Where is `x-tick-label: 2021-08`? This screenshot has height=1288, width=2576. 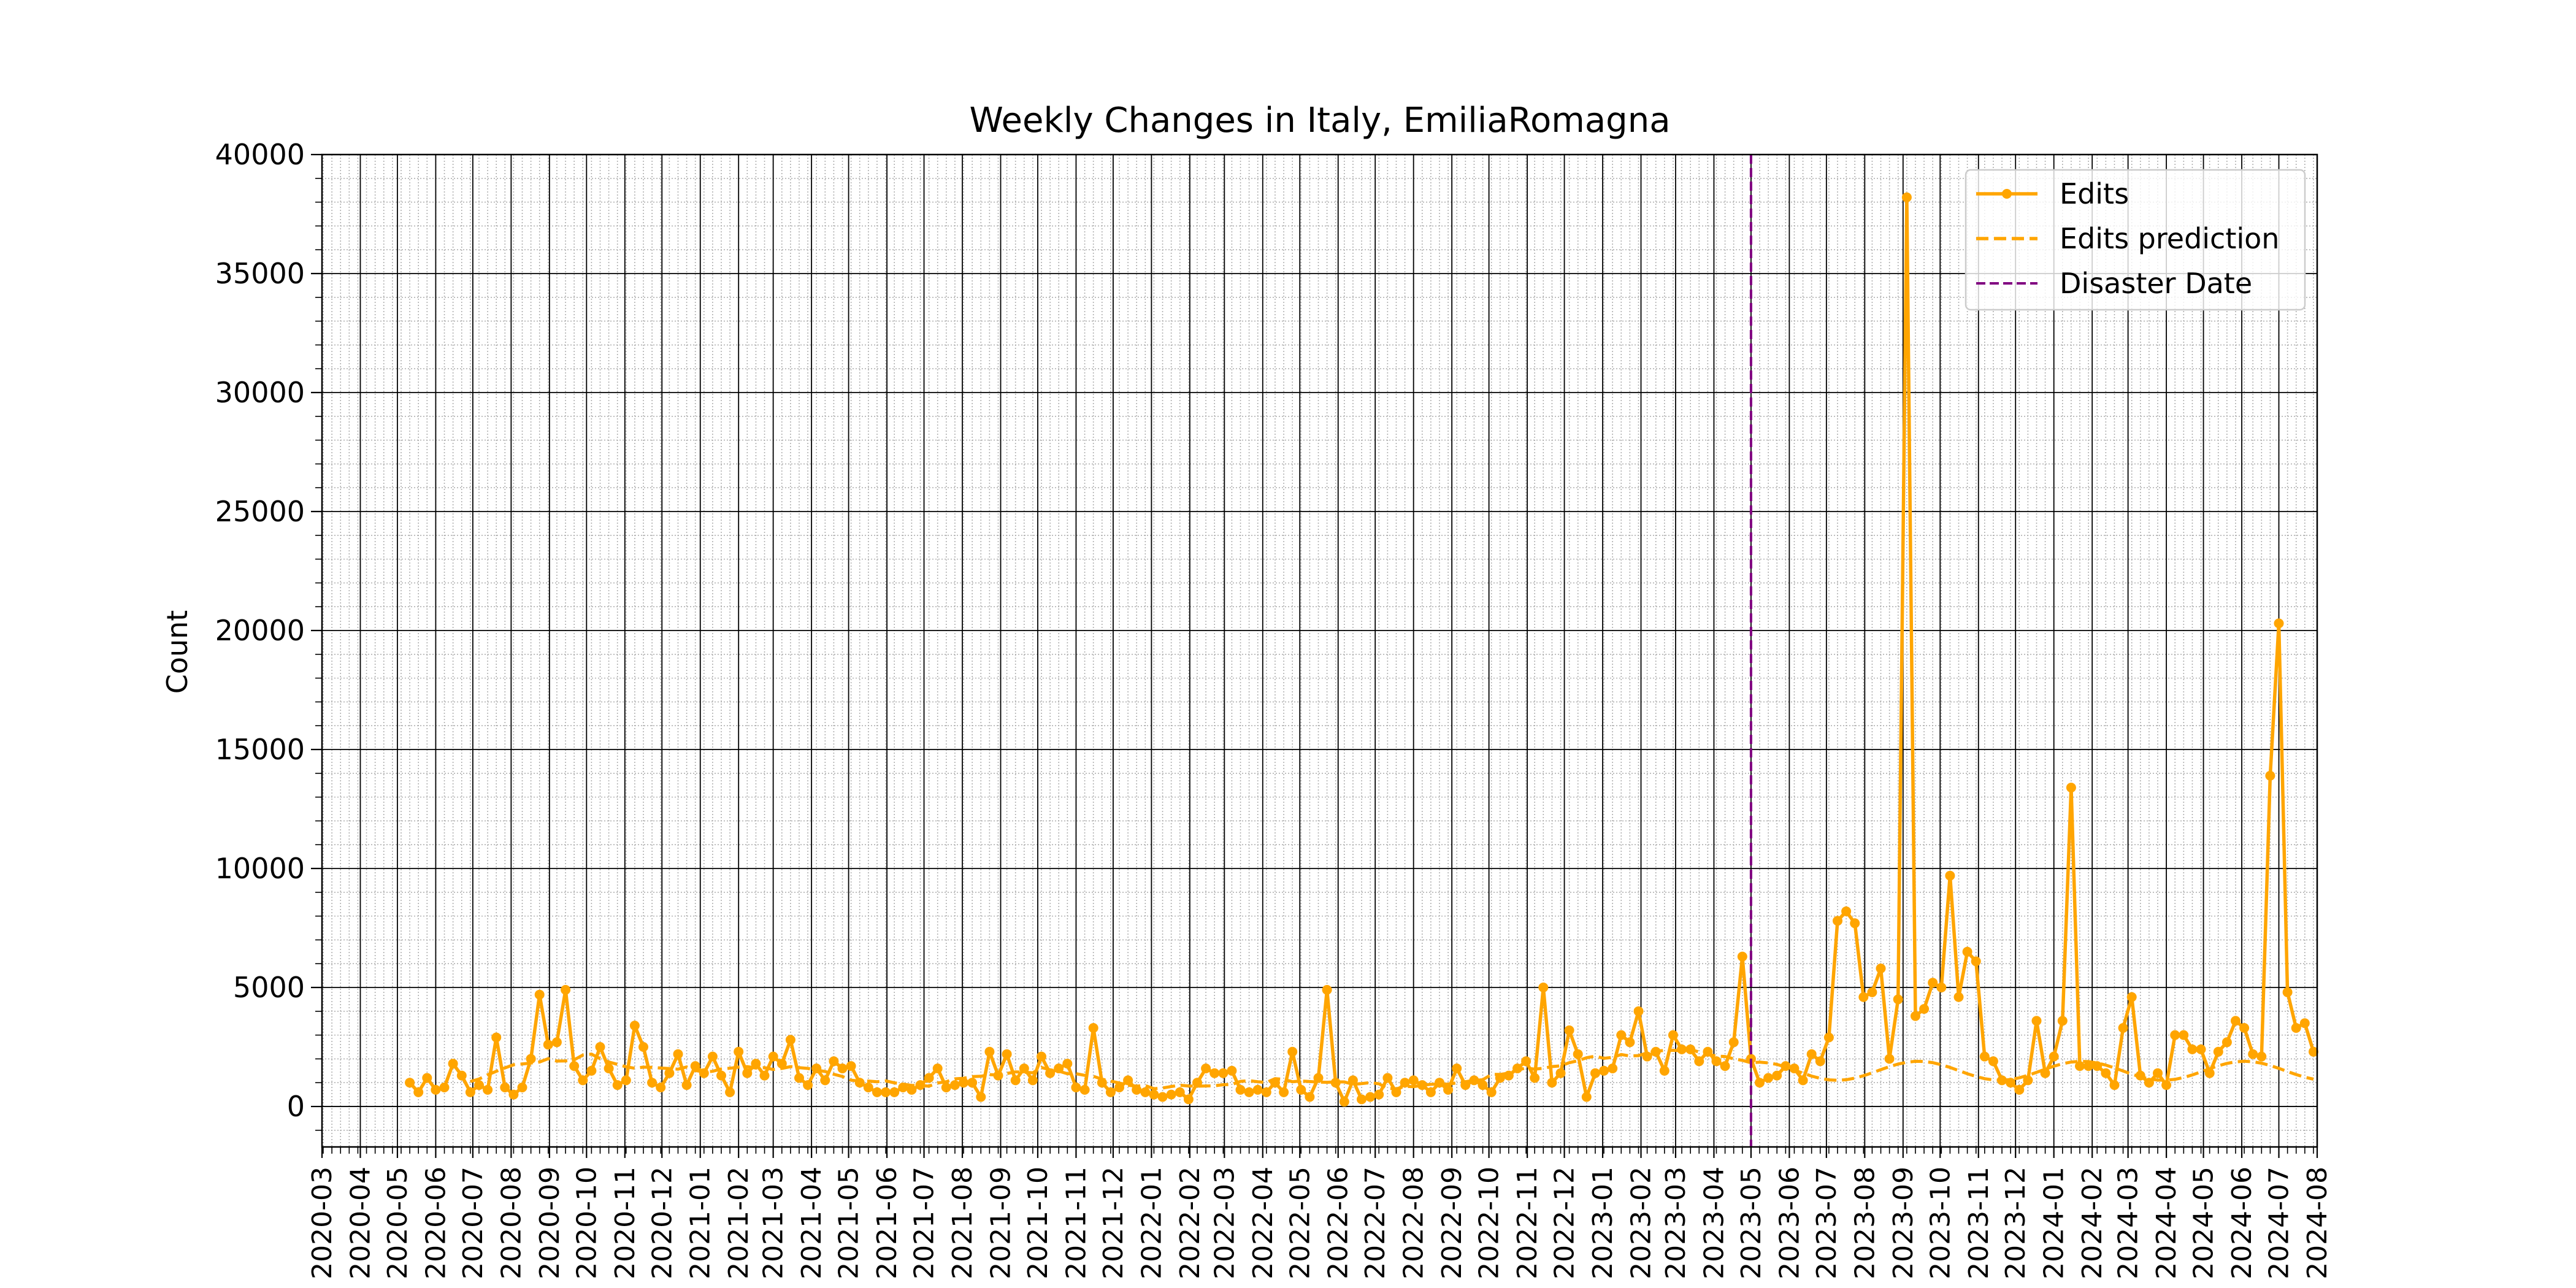 x-tick-label: 2021-08 is located at coordinates (962, 1223).